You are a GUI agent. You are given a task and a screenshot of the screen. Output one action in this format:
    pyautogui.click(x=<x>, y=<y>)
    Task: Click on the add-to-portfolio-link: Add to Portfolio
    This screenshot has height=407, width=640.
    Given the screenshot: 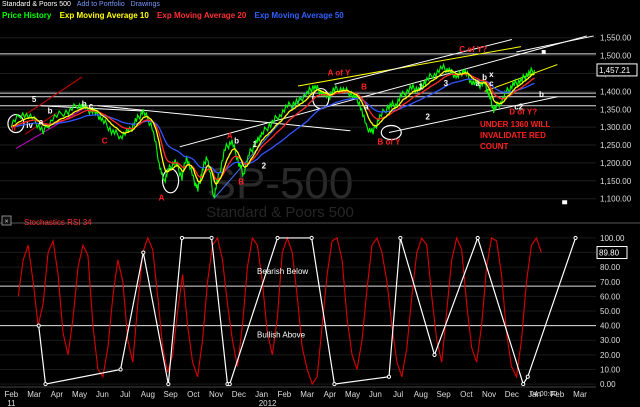 What is the action you would take?
    pyautogui.click(x=100, y=4)
    